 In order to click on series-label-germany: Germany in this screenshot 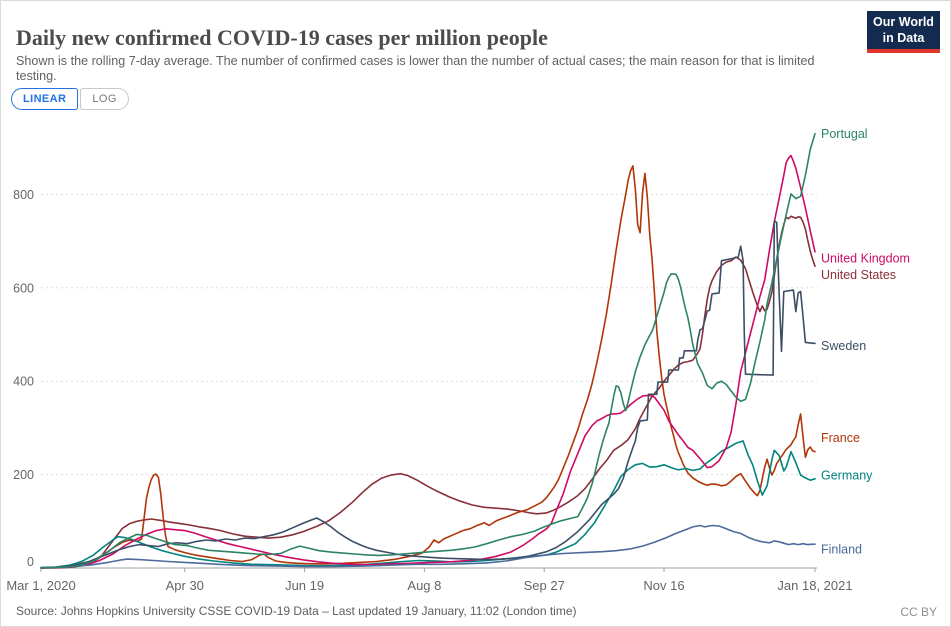, I will do `click(847, 475)`.